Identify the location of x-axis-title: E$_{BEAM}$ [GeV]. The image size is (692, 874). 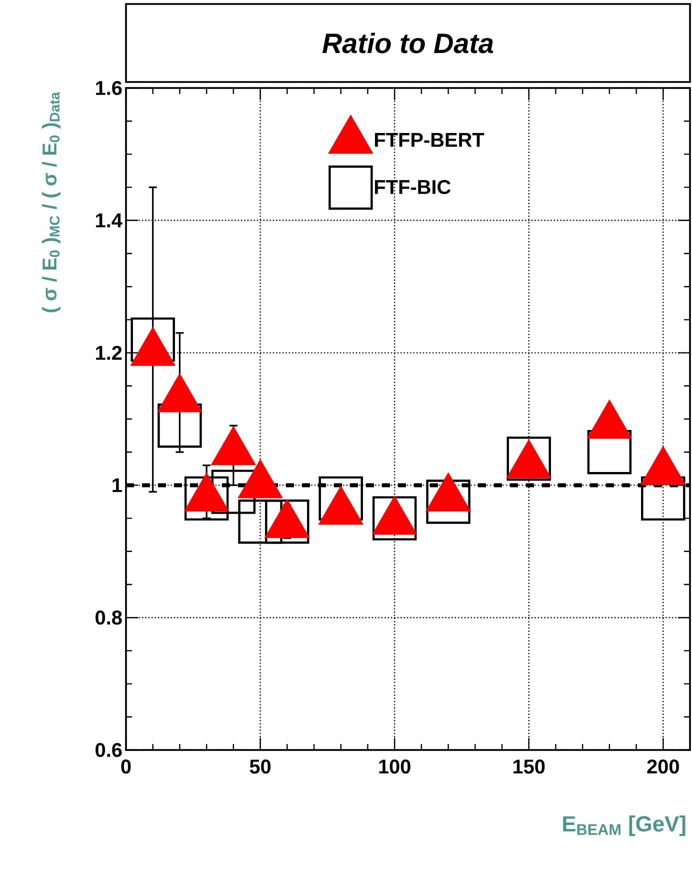
(624, 826).